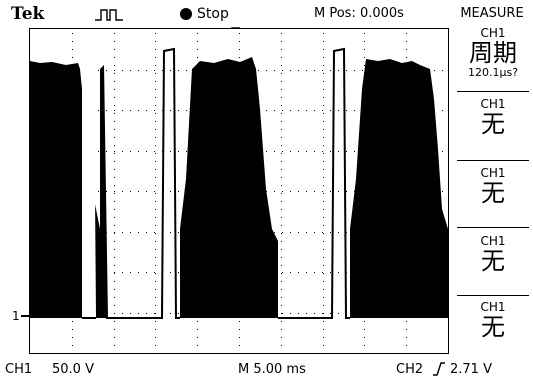  I want to click on rising-edge-icon, so click(439, 369).